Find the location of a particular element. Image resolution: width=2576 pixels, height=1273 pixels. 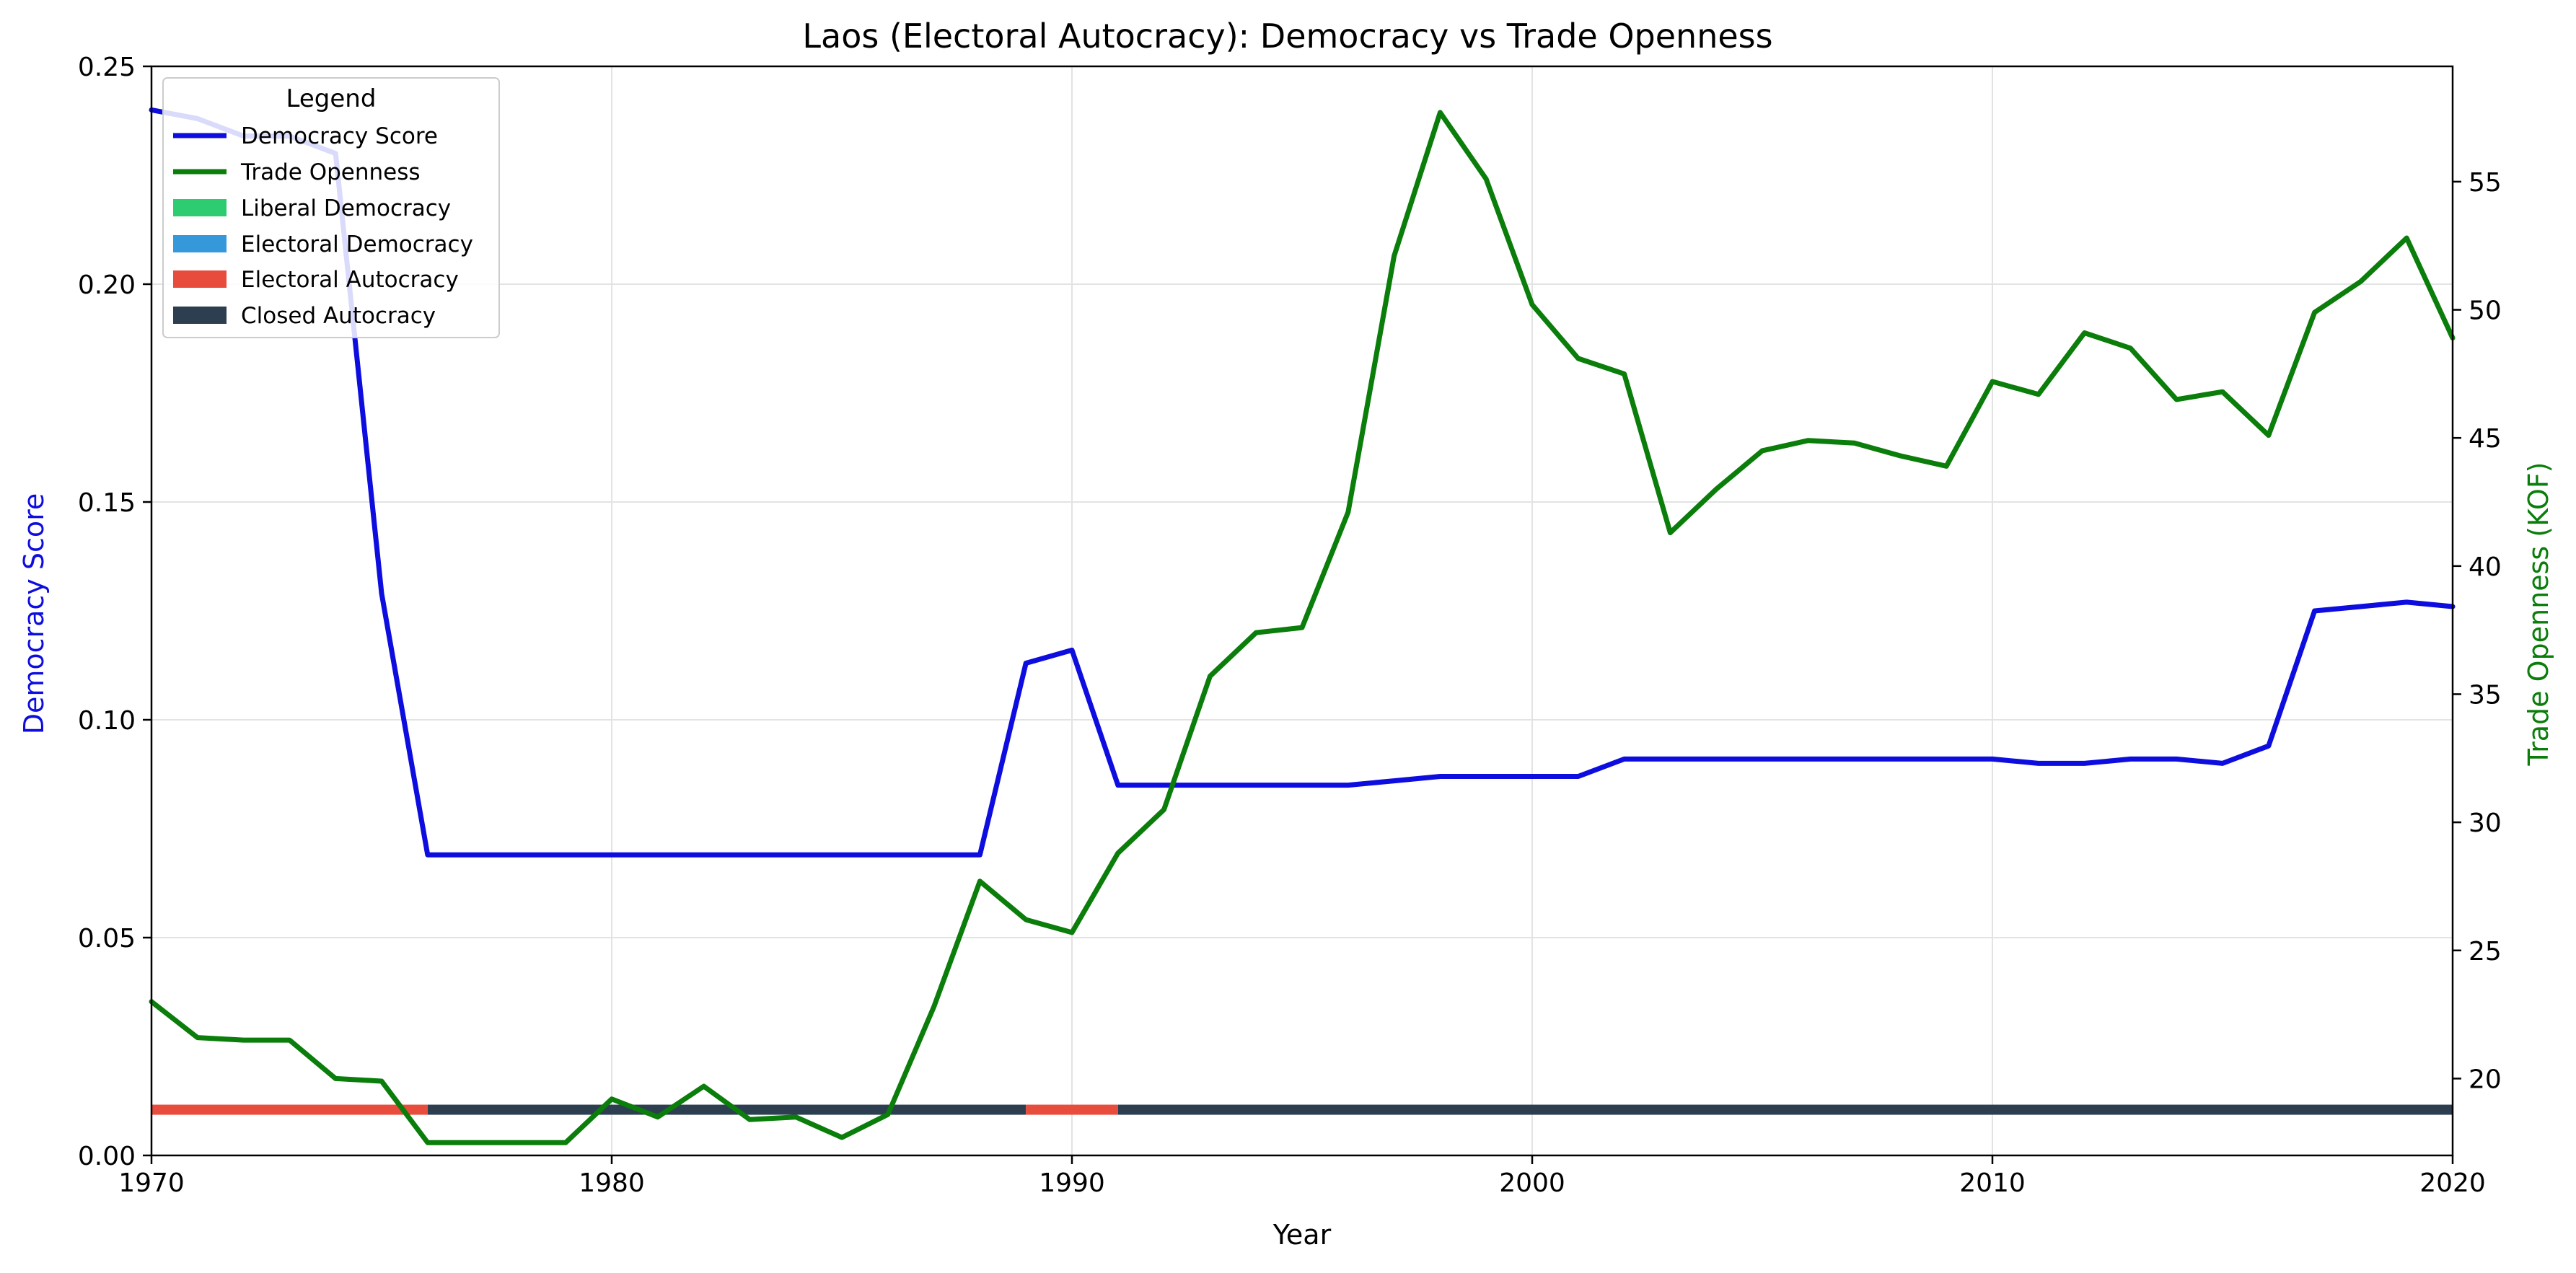

y-right-tick-label: 45 is located at coordinates (2485, 439).